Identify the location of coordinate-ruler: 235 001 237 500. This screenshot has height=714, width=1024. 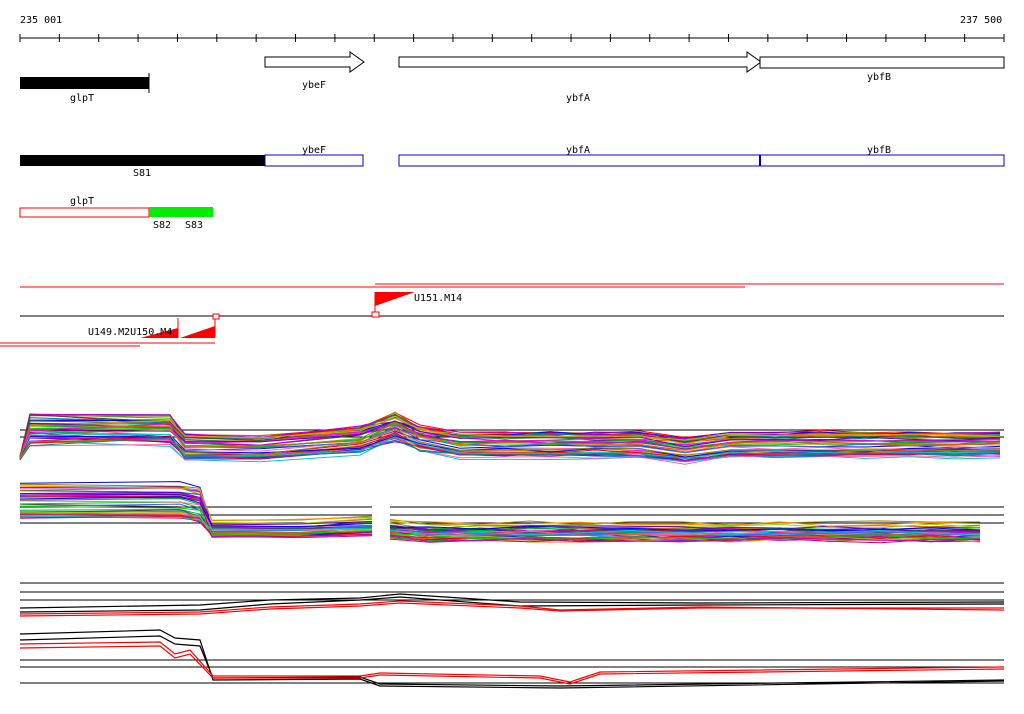
(512, 28).